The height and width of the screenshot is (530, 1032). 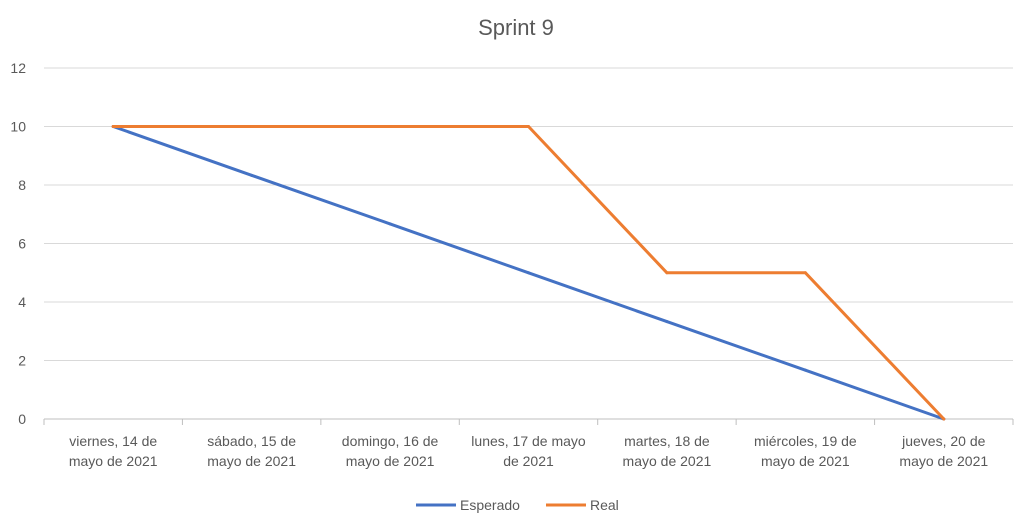 I want to click on x-tick-label-line: sábado, 15 de, so click(x=251, y=441).